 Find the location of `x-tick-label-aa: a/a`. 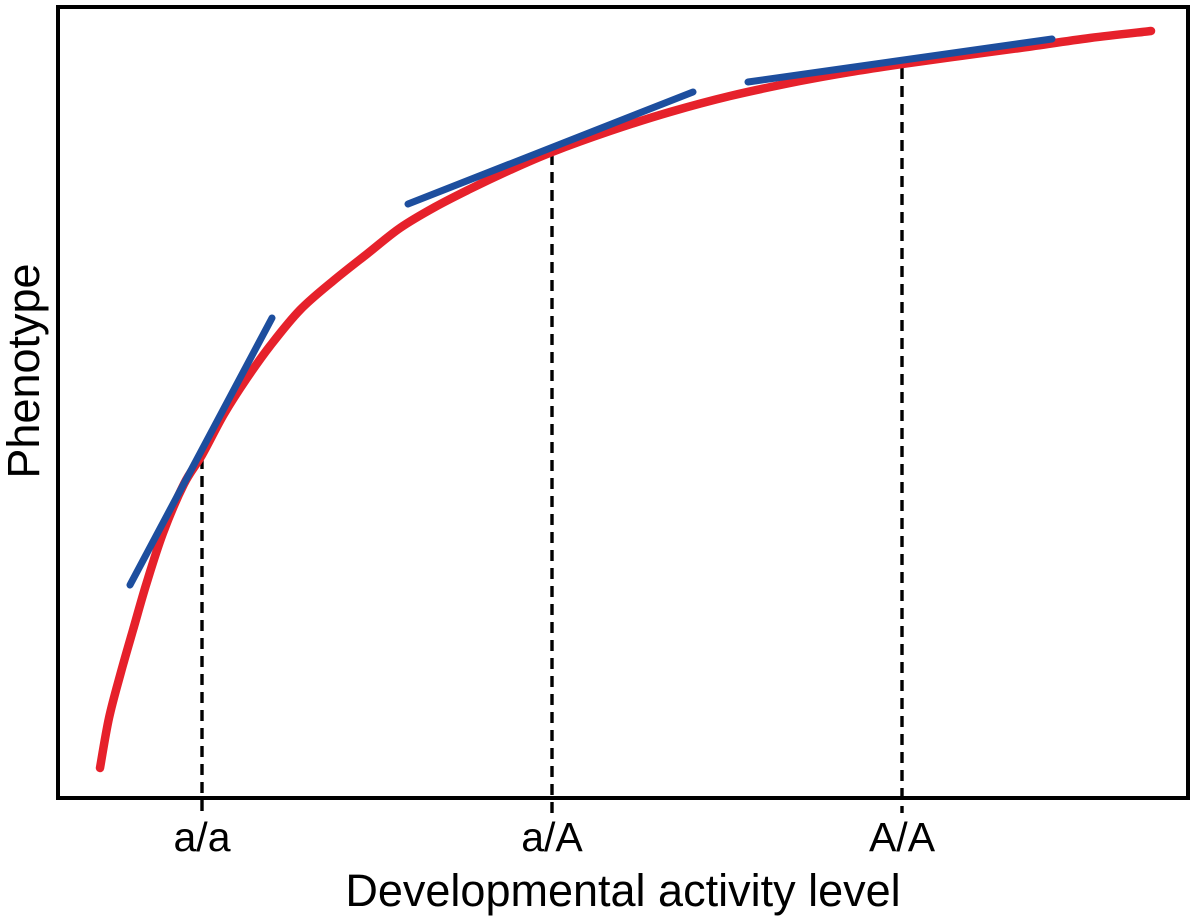

x-tick-label-aa: a/a is located at coordinates (202, 837).